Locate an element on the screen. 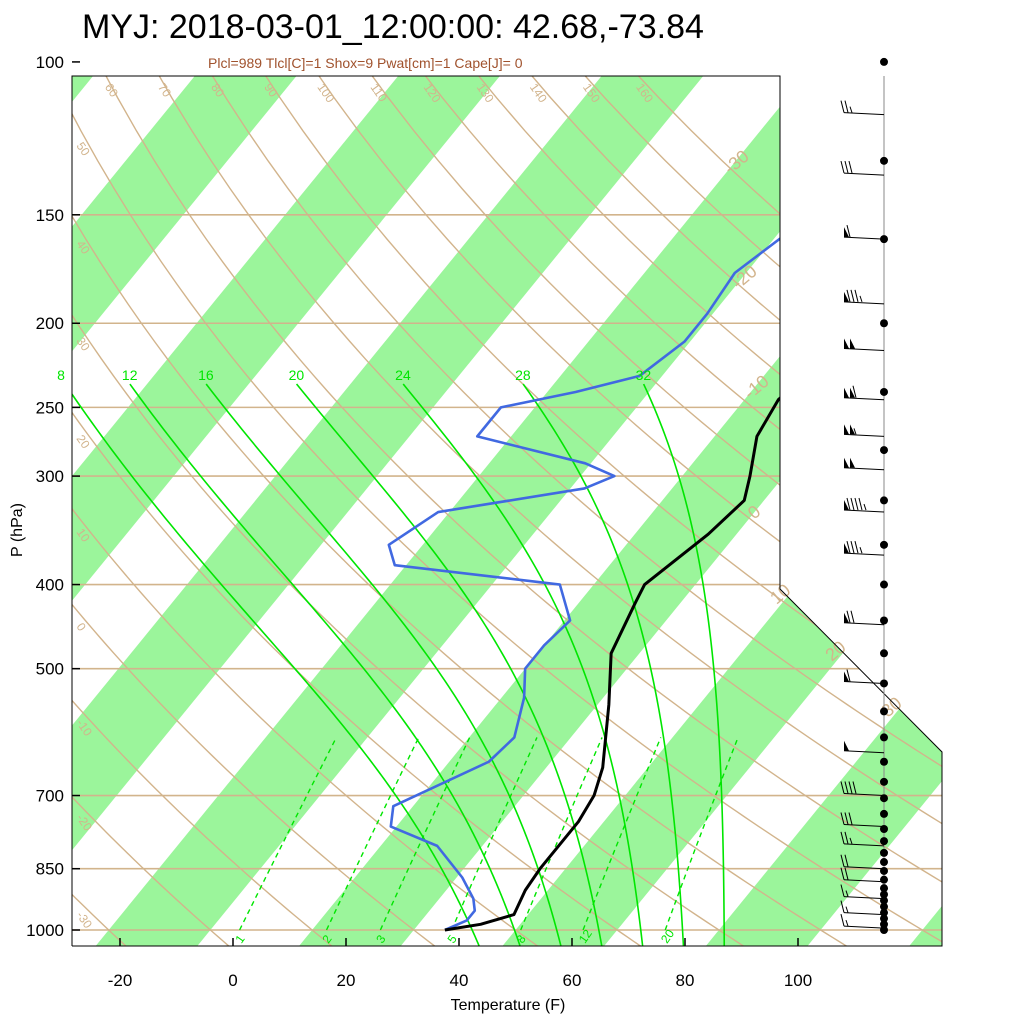  mixing-ratio-lines is located at coordinates (488, 834).